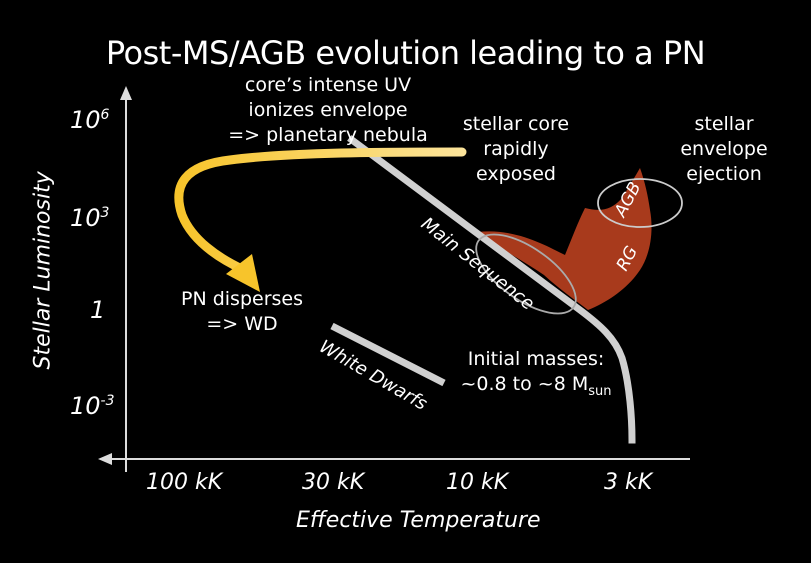  Describe the element at coordinates (600, 391) in the screenshot. I see `solar-subscript: sun` at that location.